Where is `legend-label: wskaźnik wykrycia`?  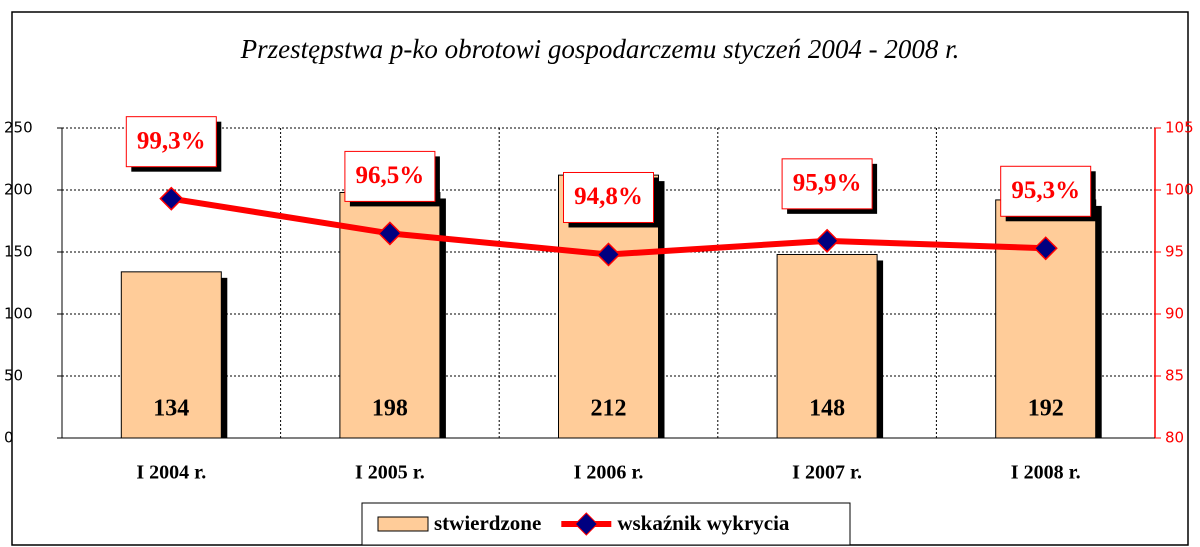
legend-label: wskaźnik wykrycia is located at coordinates (703, 523).